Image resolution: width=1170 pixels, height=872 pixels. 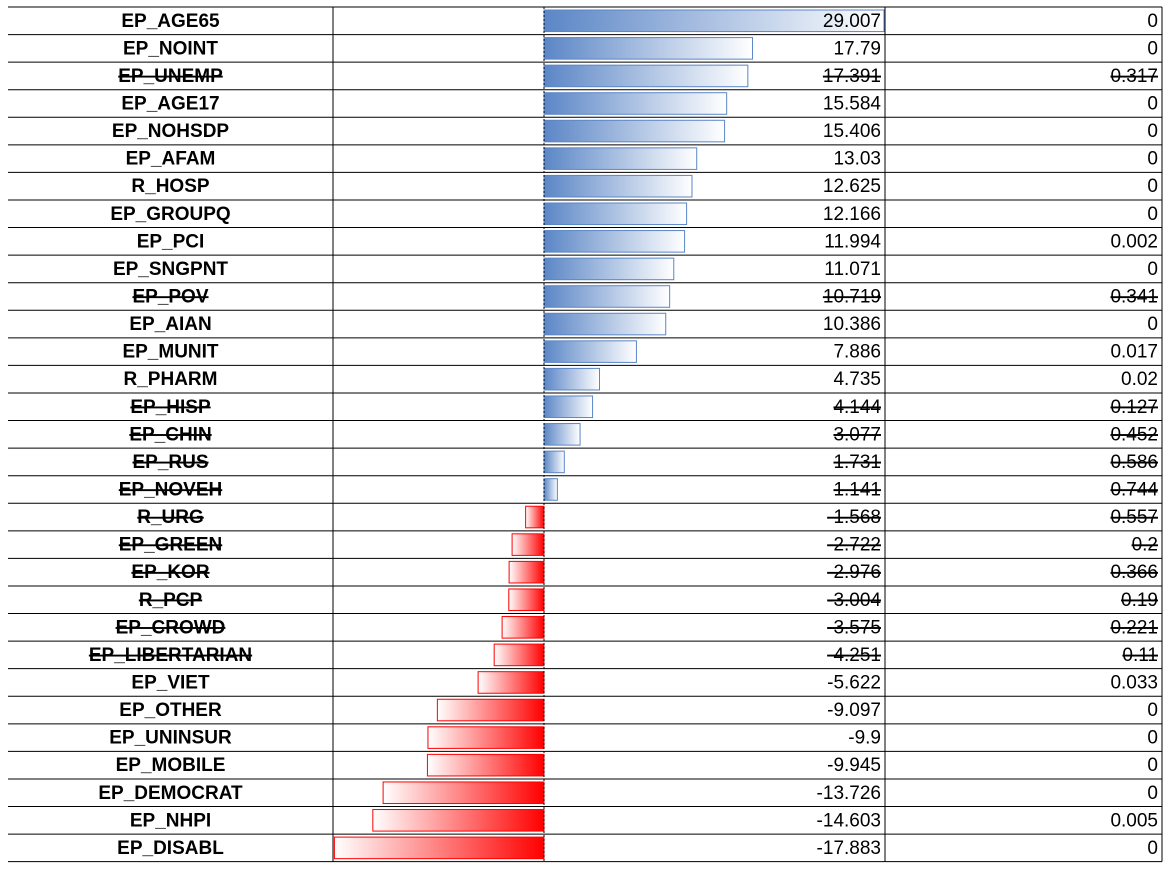 What do you see at coordinates (849, 848) in the screenshot?
I see `row-value: -17.883` at bounding box center [849, 848].